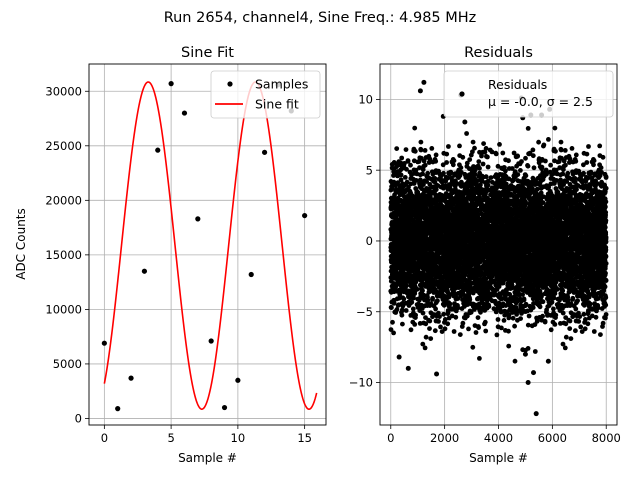 The height and width of the screenshot is (480, 640). Describe the element at coordinates (78, 419) in the screenshot. I see `sine-fit-ytick-label: 0` at that location.